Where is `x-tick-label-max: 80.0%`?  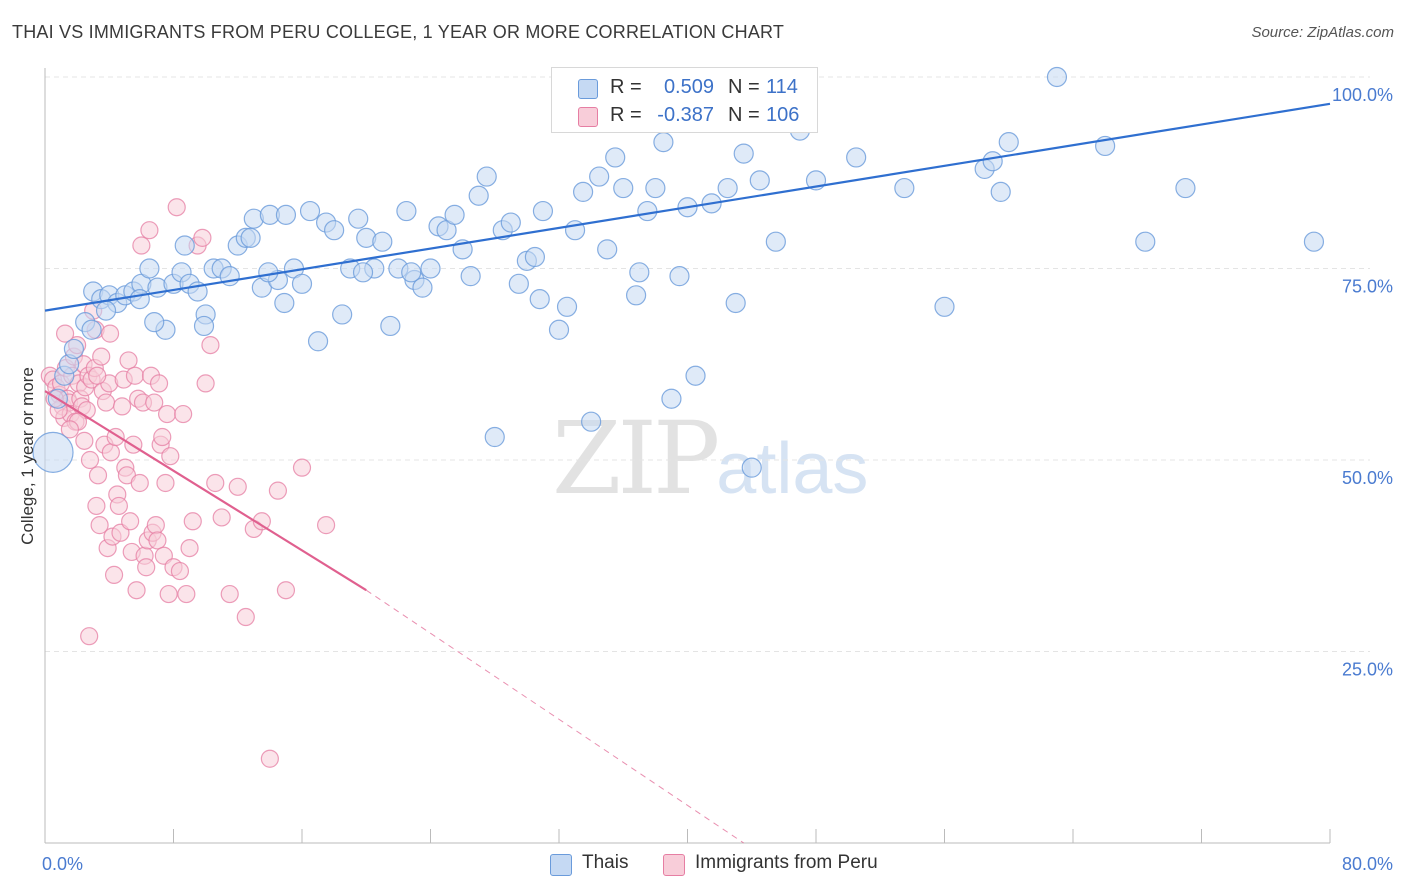
x-tick-label-max: 80.0% is located at coordinates (1367, 864).